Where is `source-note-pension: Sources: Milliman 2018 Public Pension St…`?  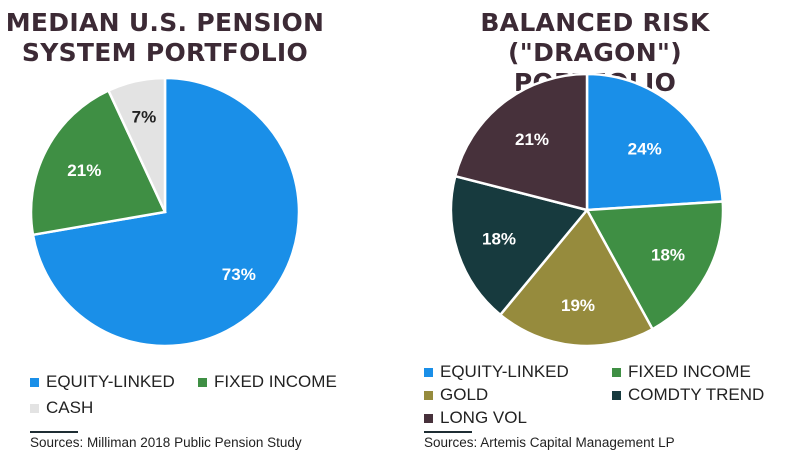
source-note-pension: Sources: Milliman 2018 Public Pension St… is located at coordinates (166, 442).